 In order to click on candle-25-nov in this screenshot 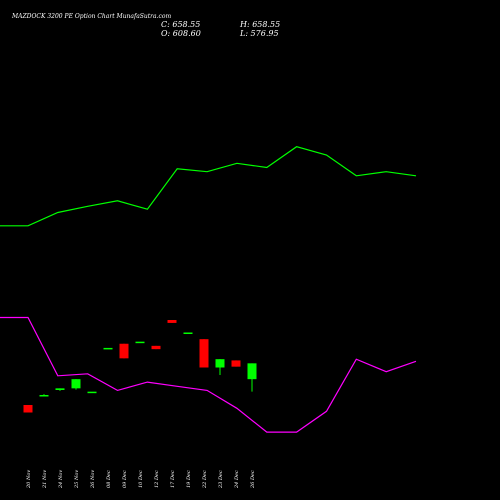, I will do `click(76, 384)`.